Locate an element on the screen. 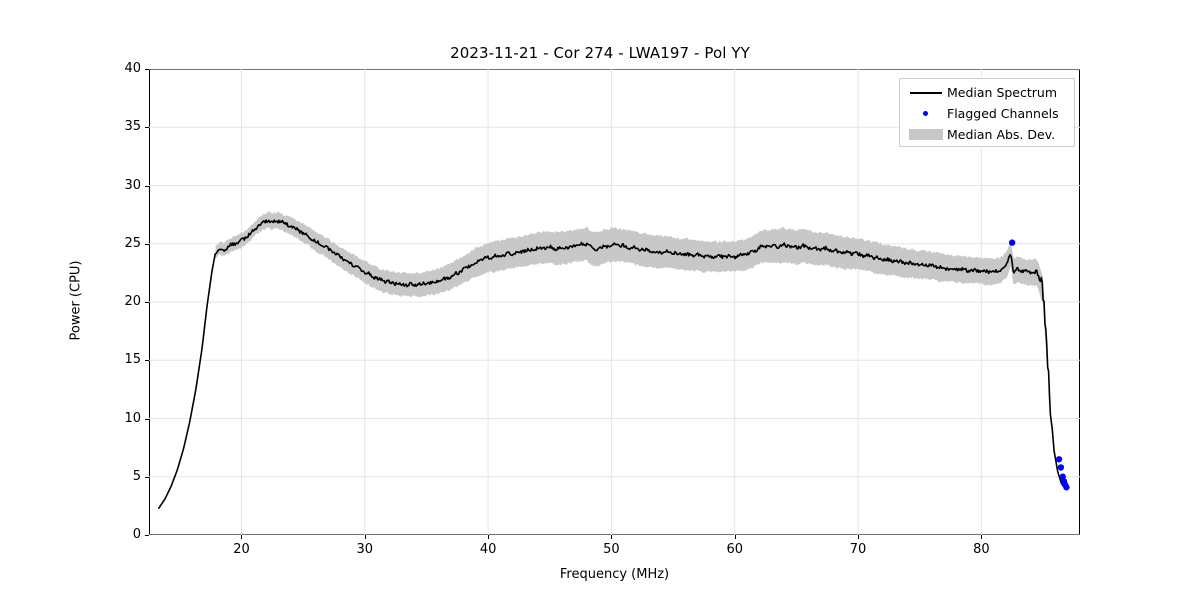 This screenshot has height=600, width=1200. legend-item-median-spectrum: Median Spectrum is located at coordinates (987, 92).